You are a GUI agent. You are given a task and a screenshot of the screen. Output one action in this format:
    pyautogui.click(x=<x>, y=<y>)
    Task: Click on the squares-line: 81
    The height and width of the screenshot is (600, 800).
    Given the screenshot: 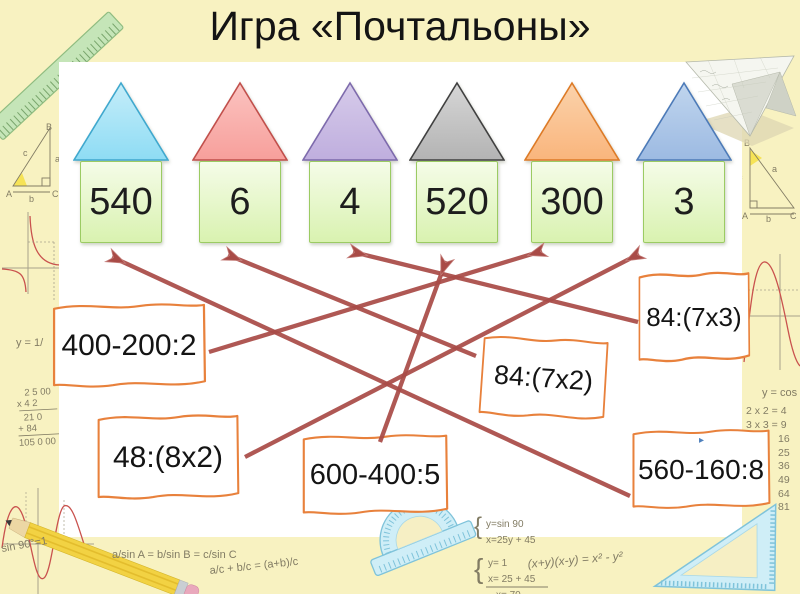 What is the action you would take?
    pyautogui.click(x=784, y=507)
    